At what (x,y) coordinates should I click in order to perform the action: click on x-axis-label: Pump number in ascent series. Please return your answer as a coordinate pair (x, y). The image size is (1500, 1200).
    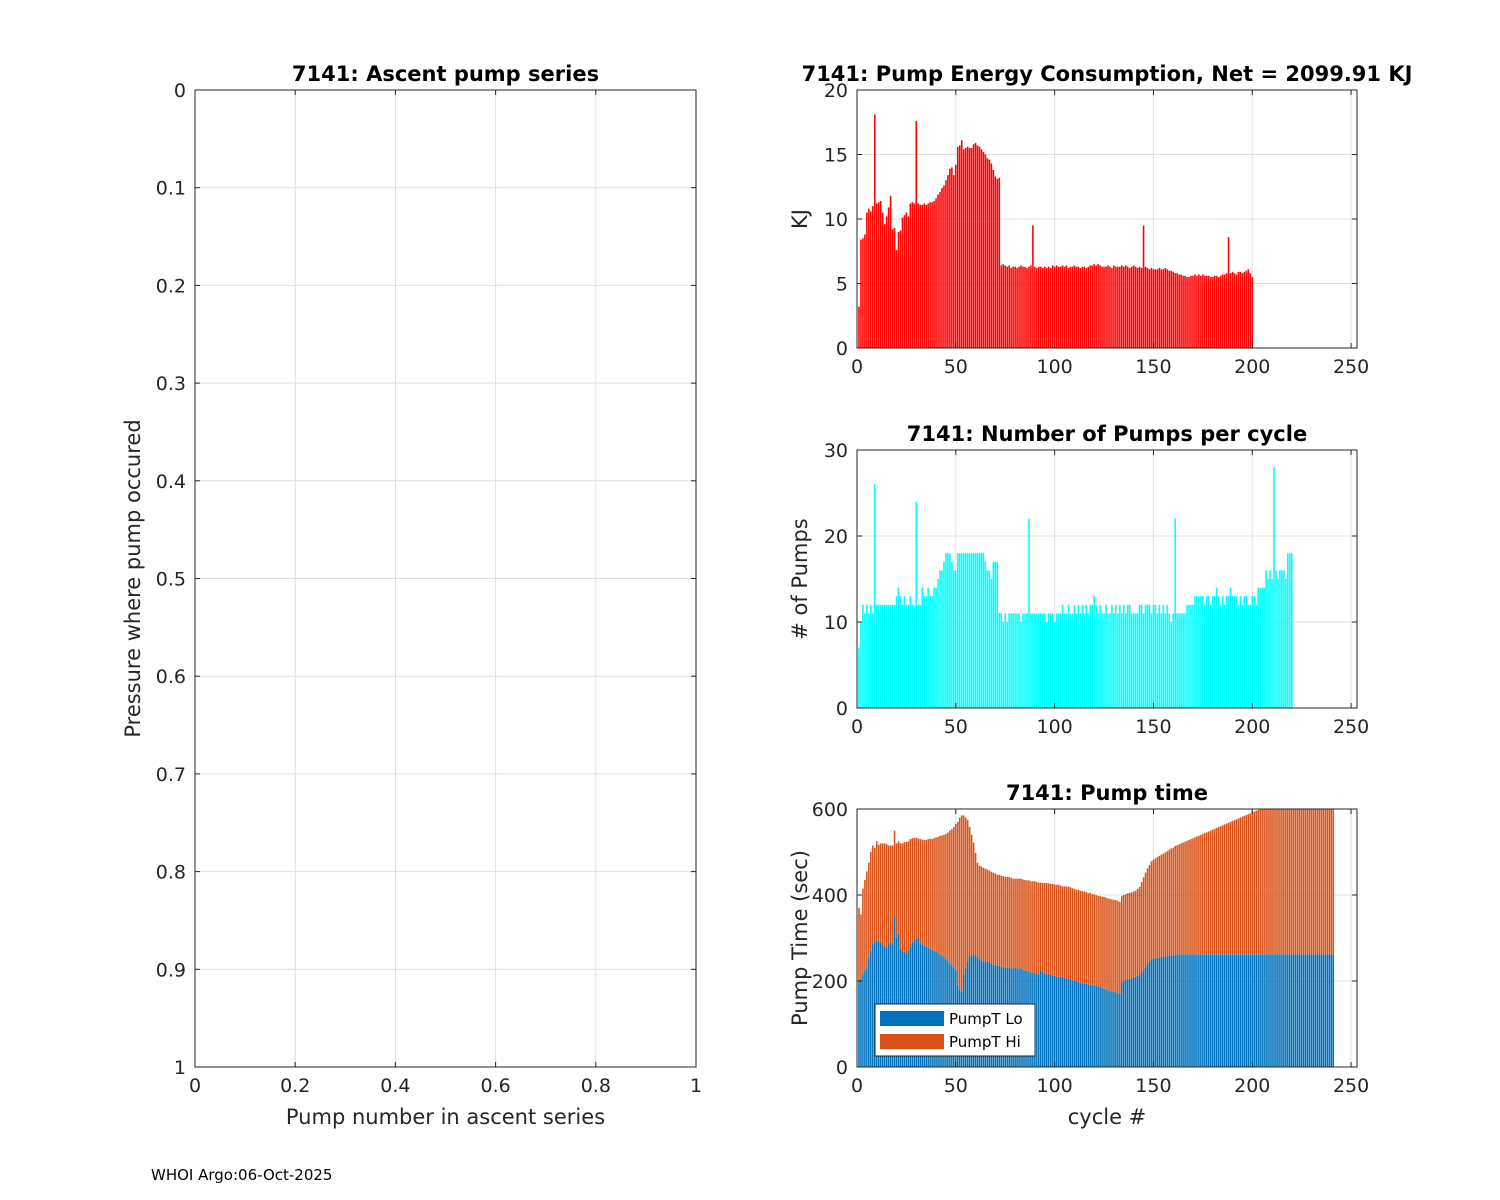
    Looking at the image, I should click on (445, 1117).